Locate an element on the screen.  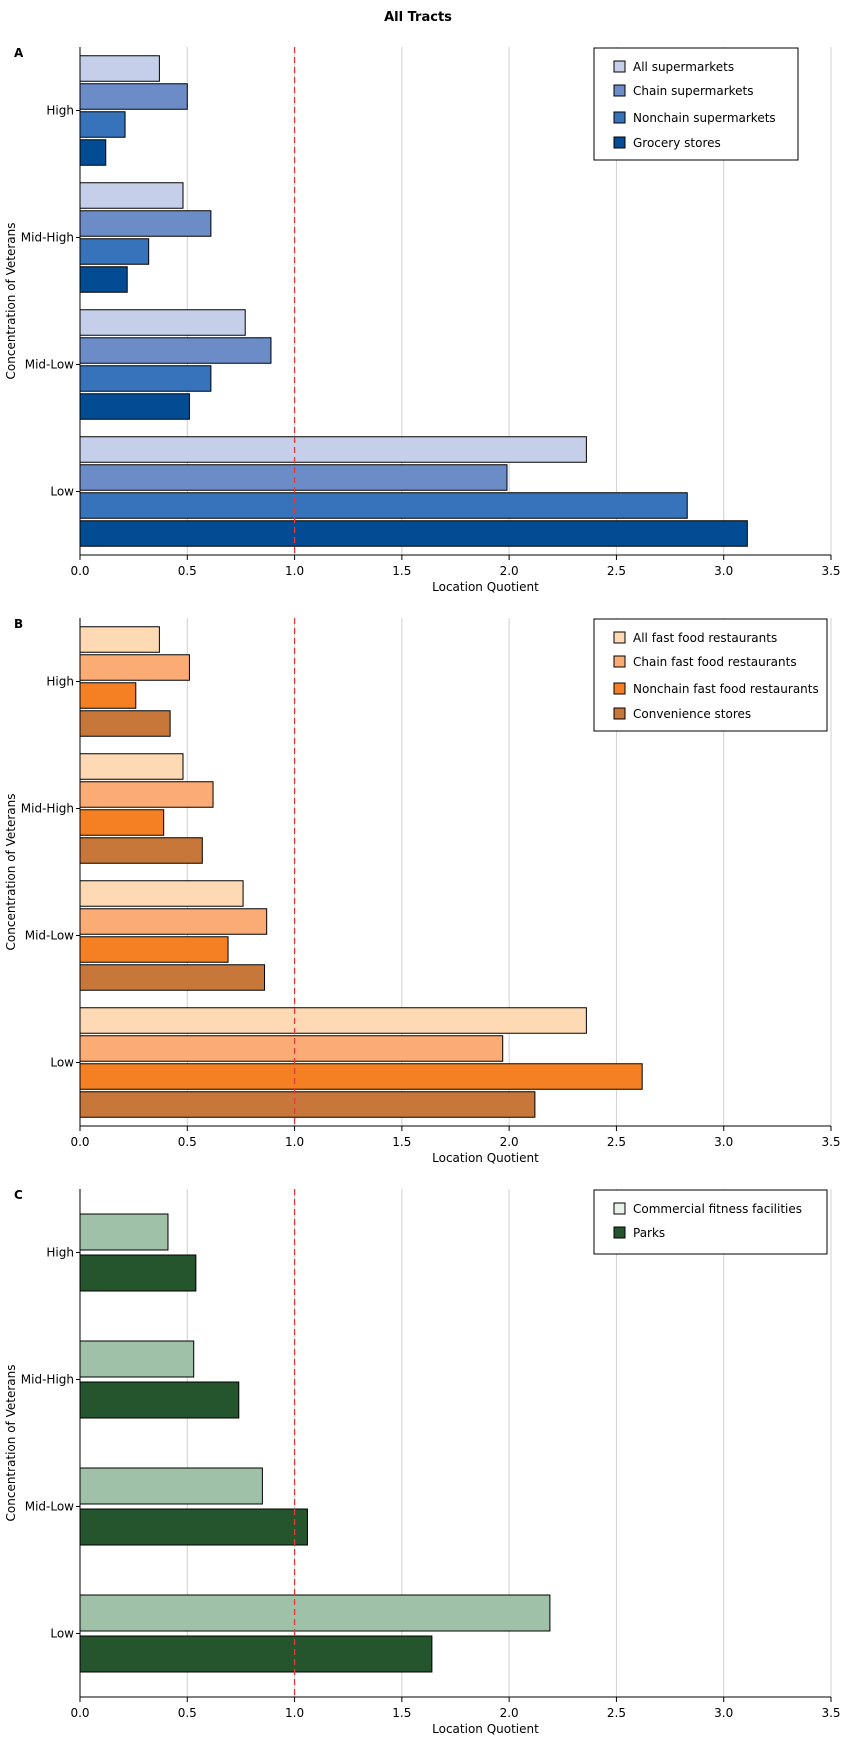
bar-high-commercial-fitness-facilities is located at coordinates (124, 1232).